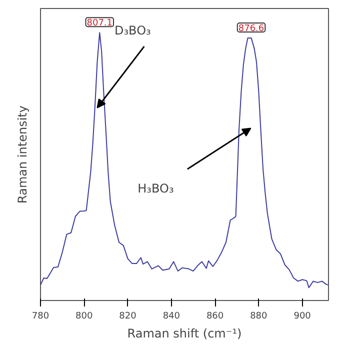  I want to click on annotation: 807.1, so click(99, 23).